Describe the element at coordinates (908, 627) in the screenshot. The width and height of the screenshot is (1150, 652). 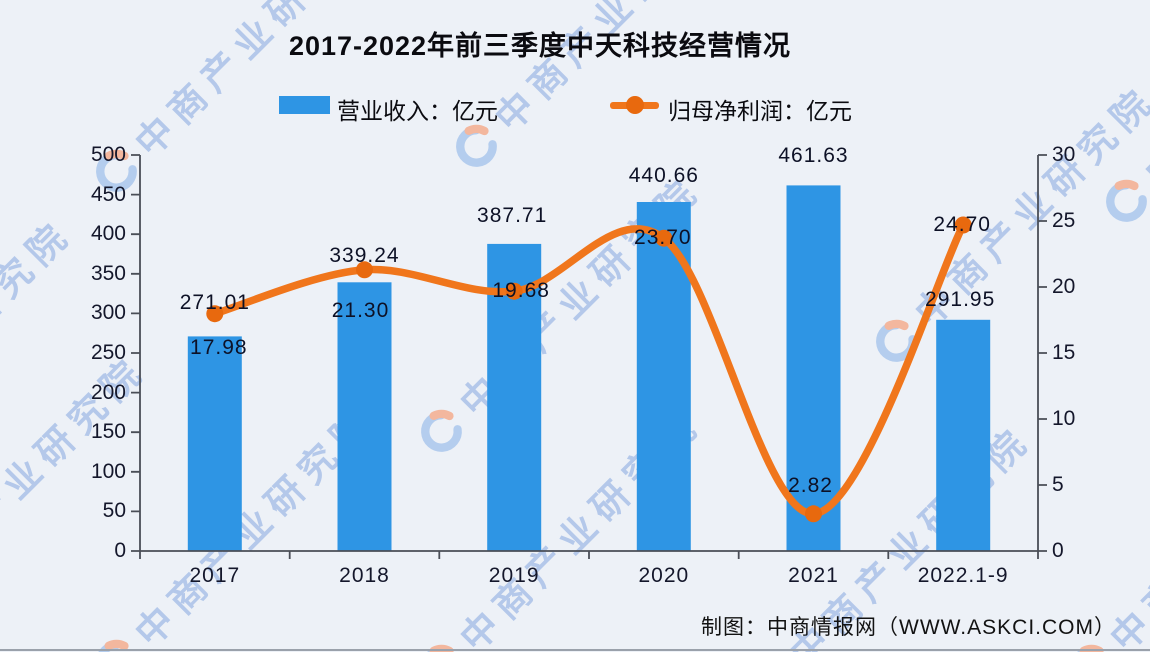
I see `footer-credit: 制图：中商情报网（WWW.ASKCI.COM）` at that location.